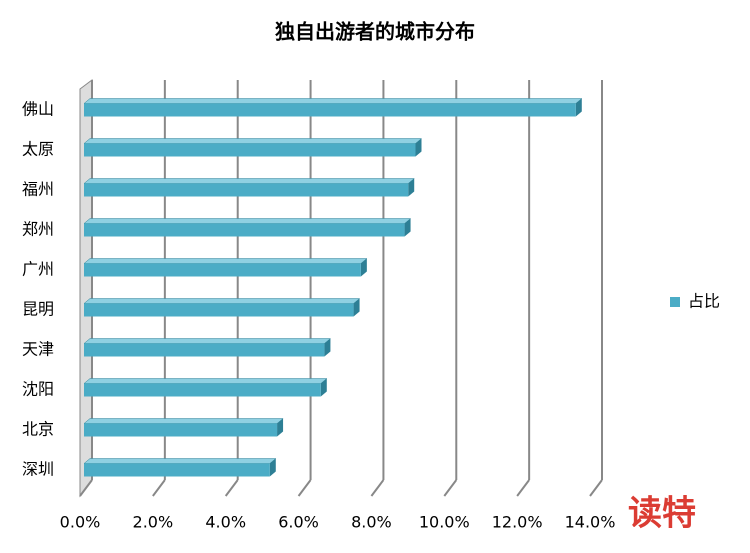 The width and height of the screenshot is (750, 553). What do you see at coordinates (444, 522) in the screenshot?
I see `x-tick-label: 10.0%` at bounding box center [444, 522].